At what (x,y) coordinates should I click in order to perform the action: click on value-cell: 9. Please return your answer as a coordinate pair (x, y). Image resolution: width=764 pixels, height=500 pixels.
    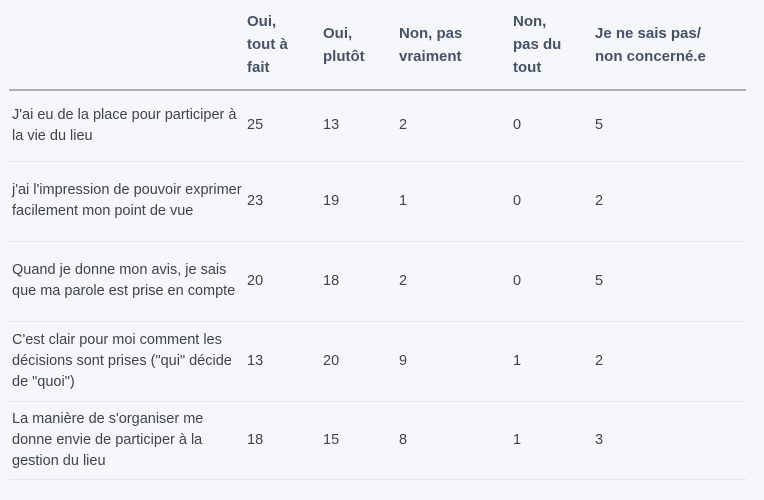
    Looking at the image, I should click on (403, 360).